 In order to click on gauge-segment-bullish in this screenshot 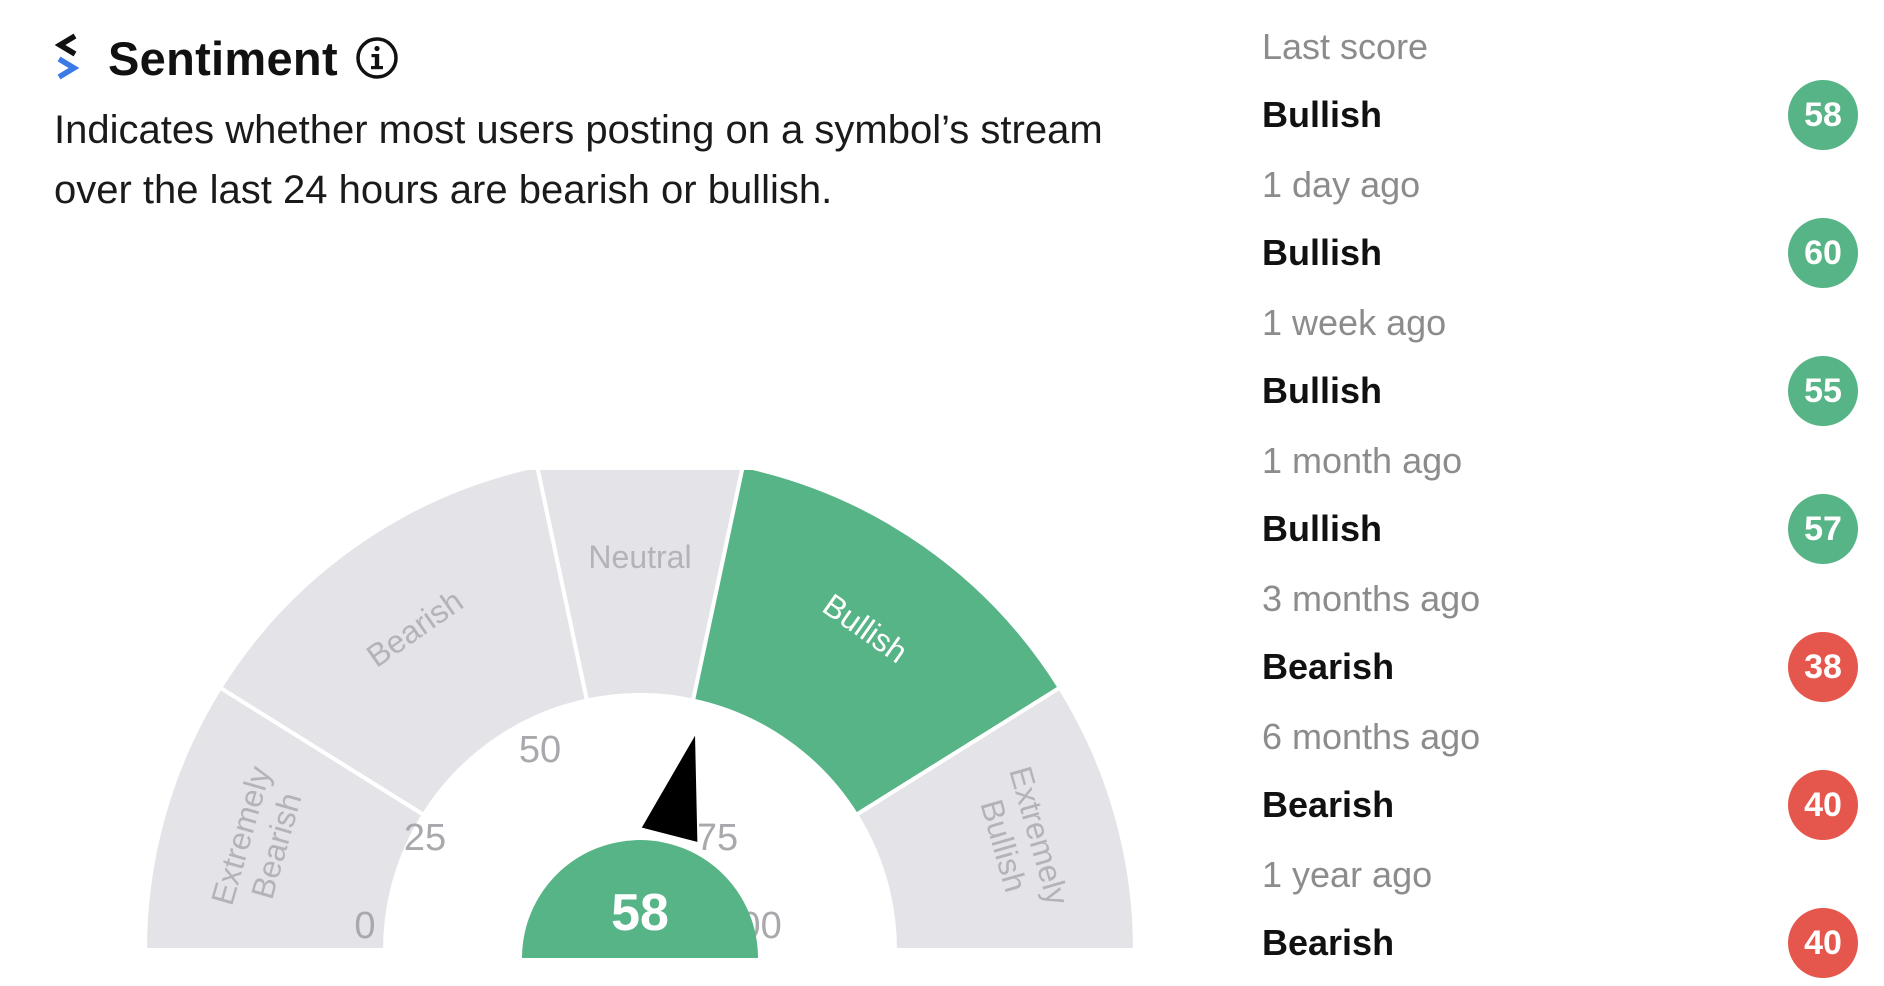, I will do `click(876, 644)`.